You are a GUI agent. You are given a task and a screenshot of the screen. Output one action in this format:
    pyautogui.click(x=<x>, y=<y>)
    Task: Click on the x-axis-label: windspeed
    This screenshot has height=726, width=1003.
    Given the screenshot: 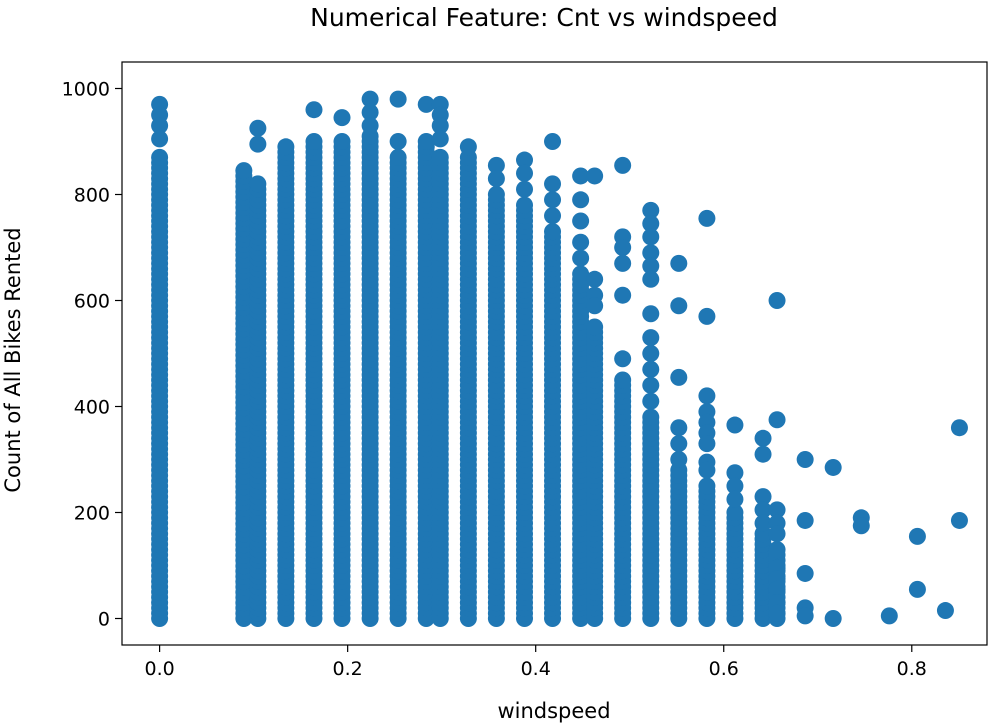 What is the action you would take?
    pyautogui.click(x=553, y=711)
    